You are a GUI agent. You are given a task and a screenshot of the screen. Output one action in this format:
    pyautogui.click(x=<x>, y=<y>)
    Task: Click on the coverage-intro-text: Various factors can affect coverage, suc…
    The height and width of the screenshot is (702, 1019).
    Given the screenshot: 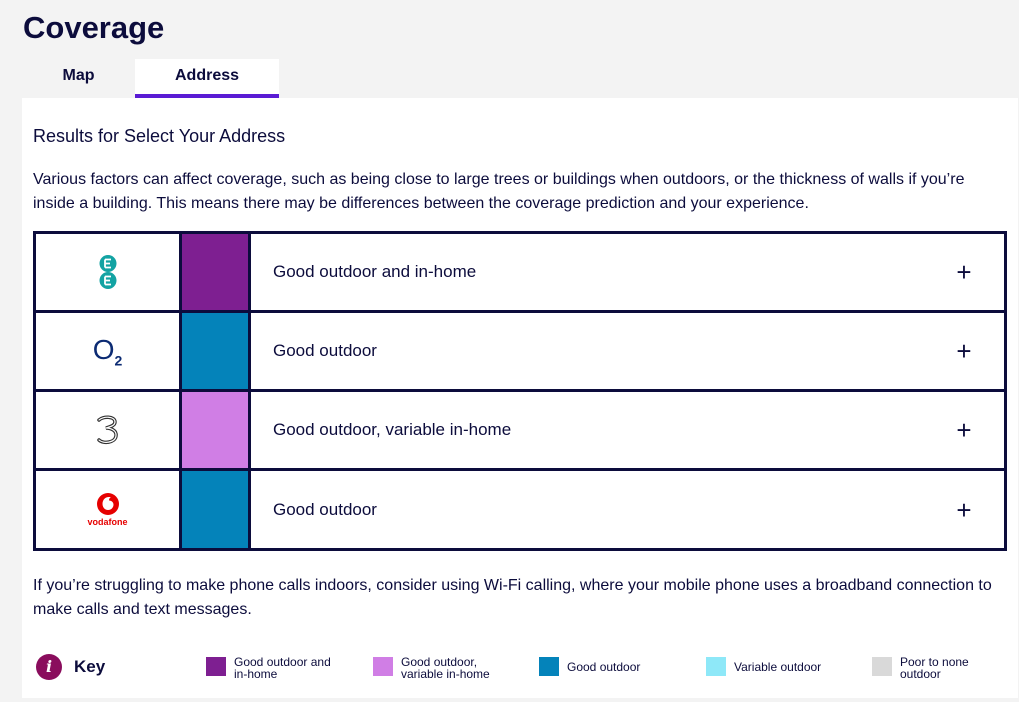 What is the action you would take?
    pyautogui.click(x=499, y=191)
    